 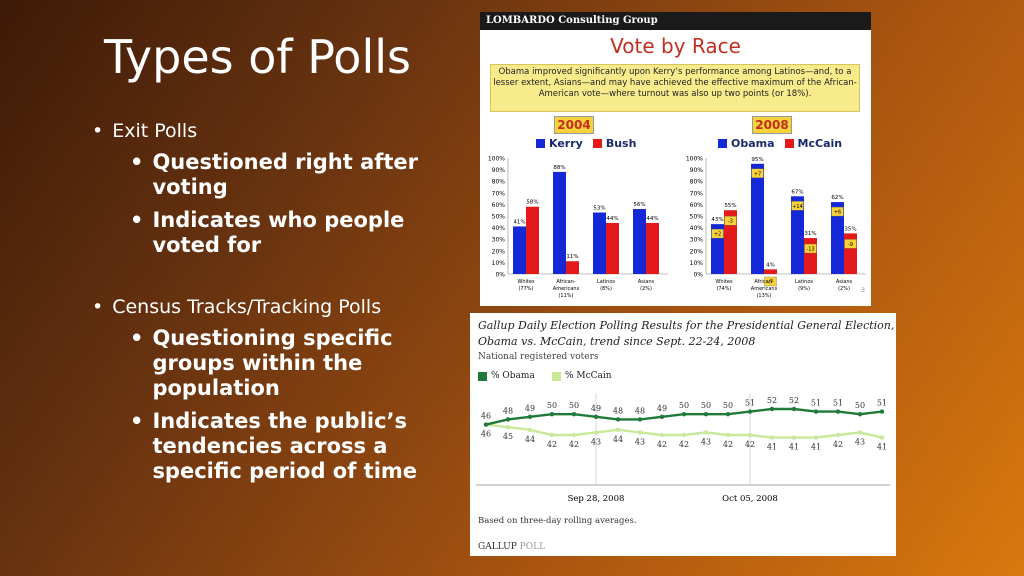 I want to click on gallup-logo: GALLUP POLL, so click(x=511, y=547).